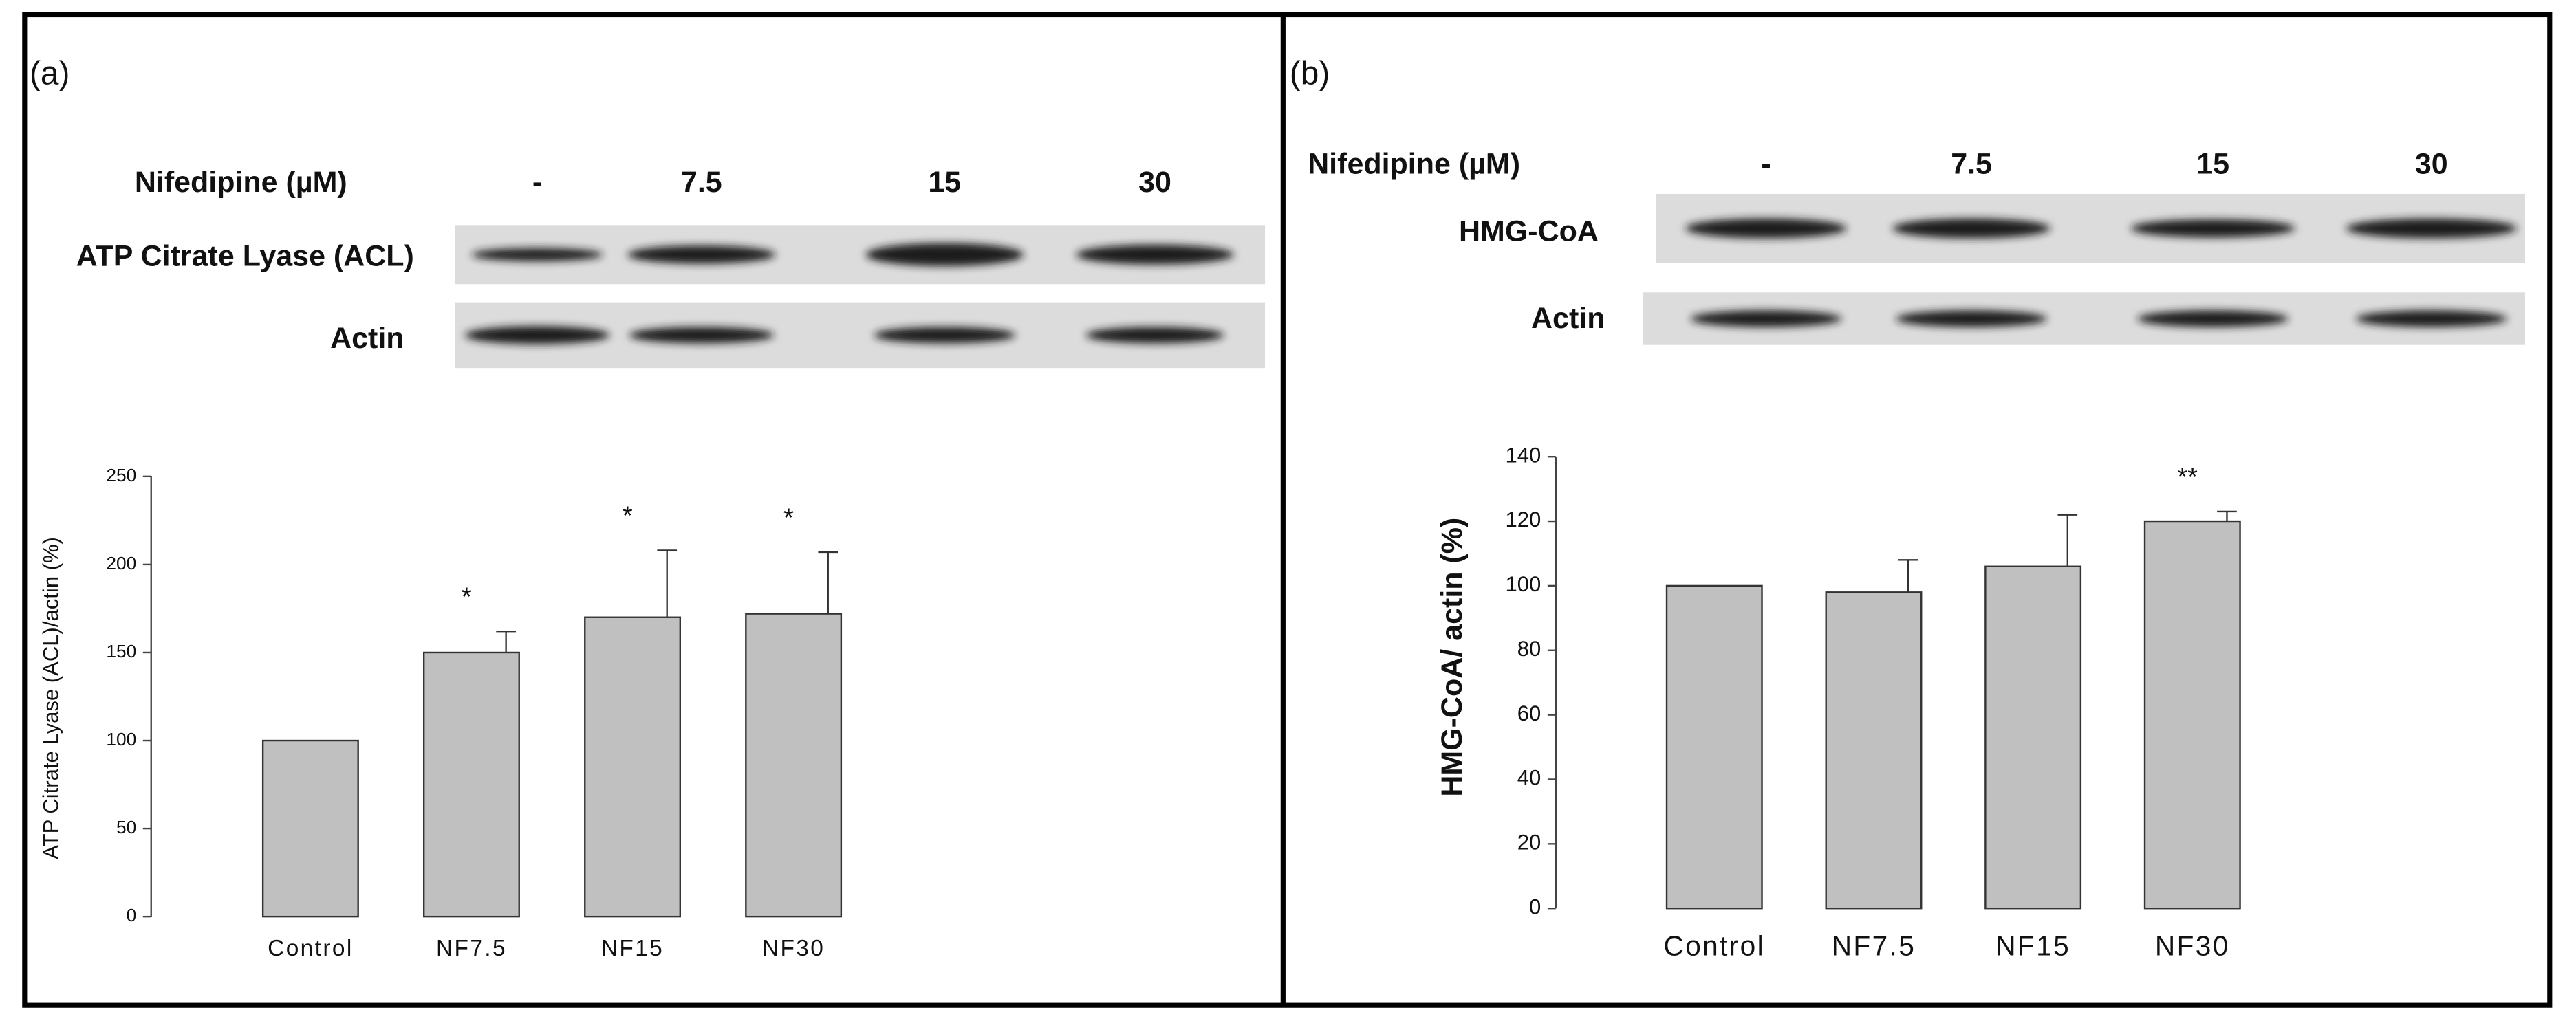  I want to click on y-tick-label: 40, so click(1529, 778).